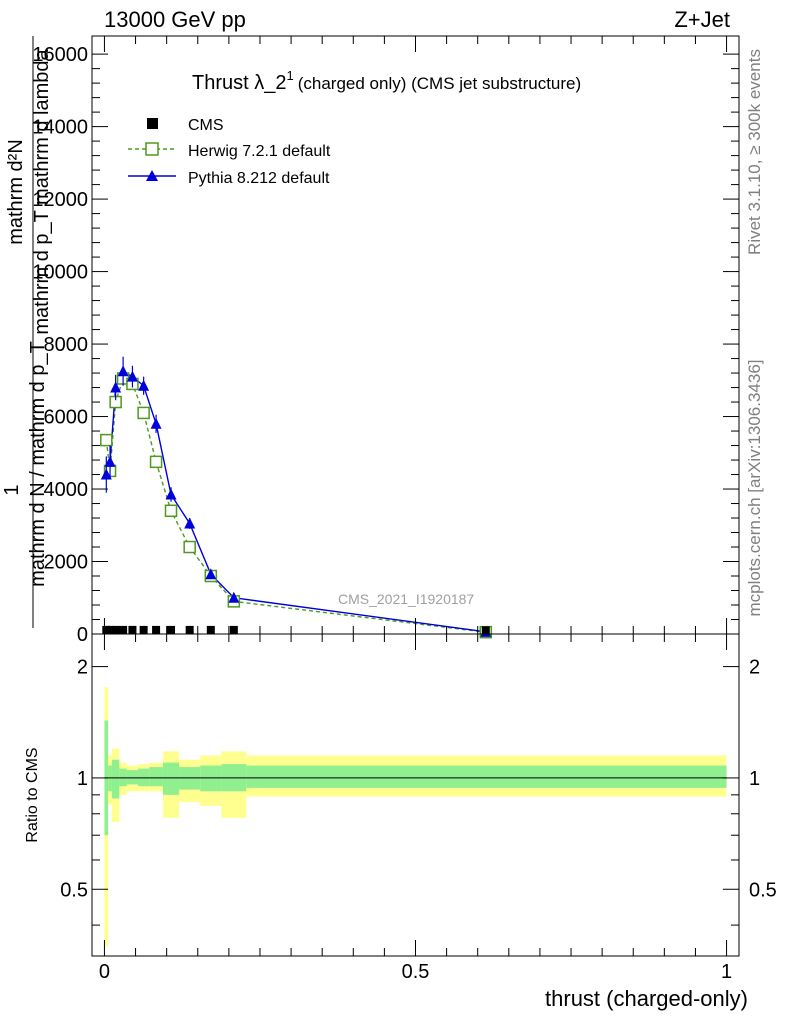  What do you see at coordinates (754, 152) in the screenshot?
I see `rivet-label: Rivet 3.1.10, ≥ 300k events` at bounding box center [754, 152].